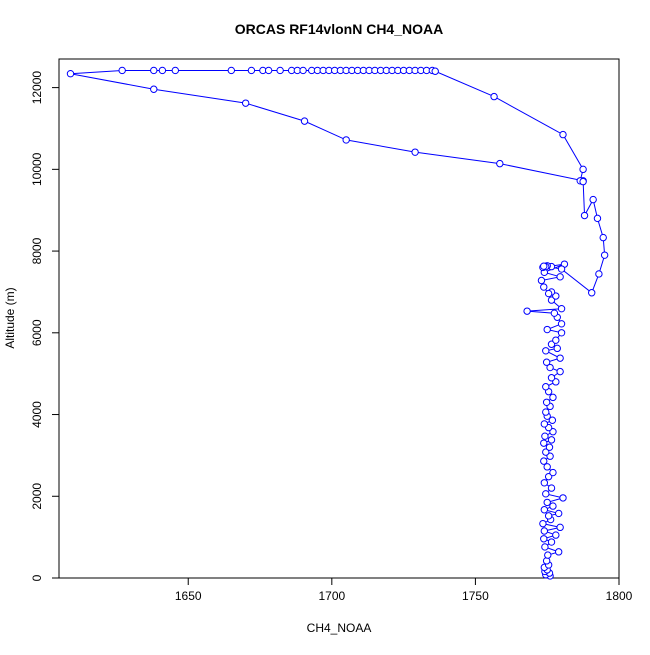  What do you see at coordinates (37, 332) in the screenshot?
I see `y-tick-label: 6000` at bounding box center [37, 332].